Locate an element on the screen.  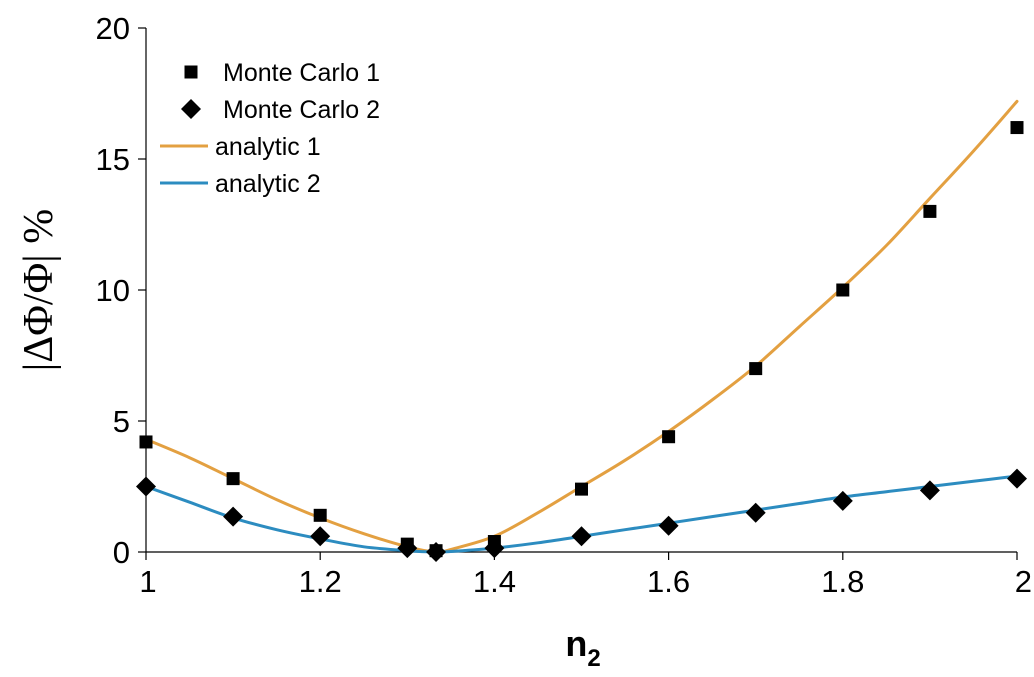
y-tick-label: 5 is located at coordinates (121, 421).